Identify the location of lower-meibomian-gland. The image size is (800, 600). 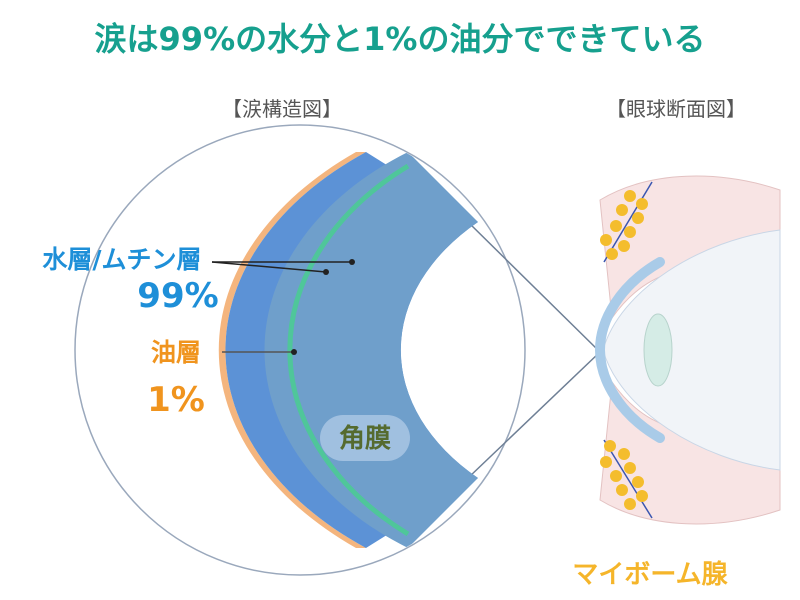
(626, 479).